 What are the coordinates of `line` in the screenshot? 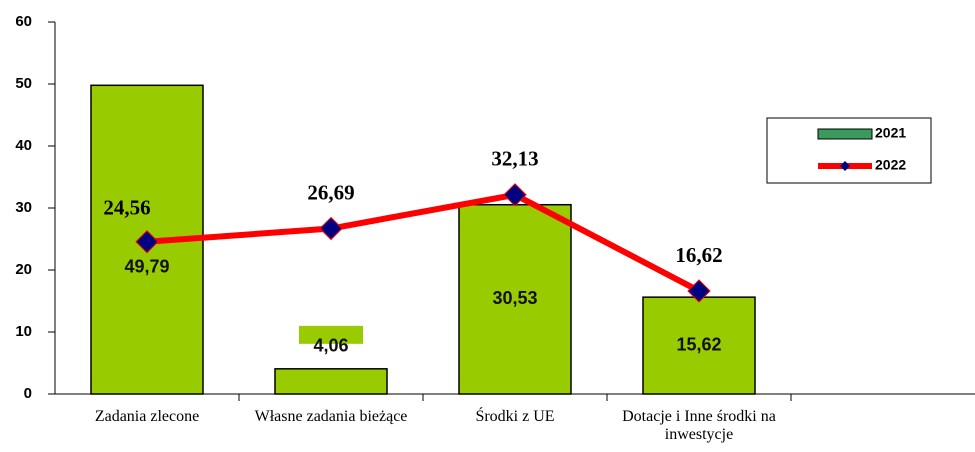 It's located at (423, 242).